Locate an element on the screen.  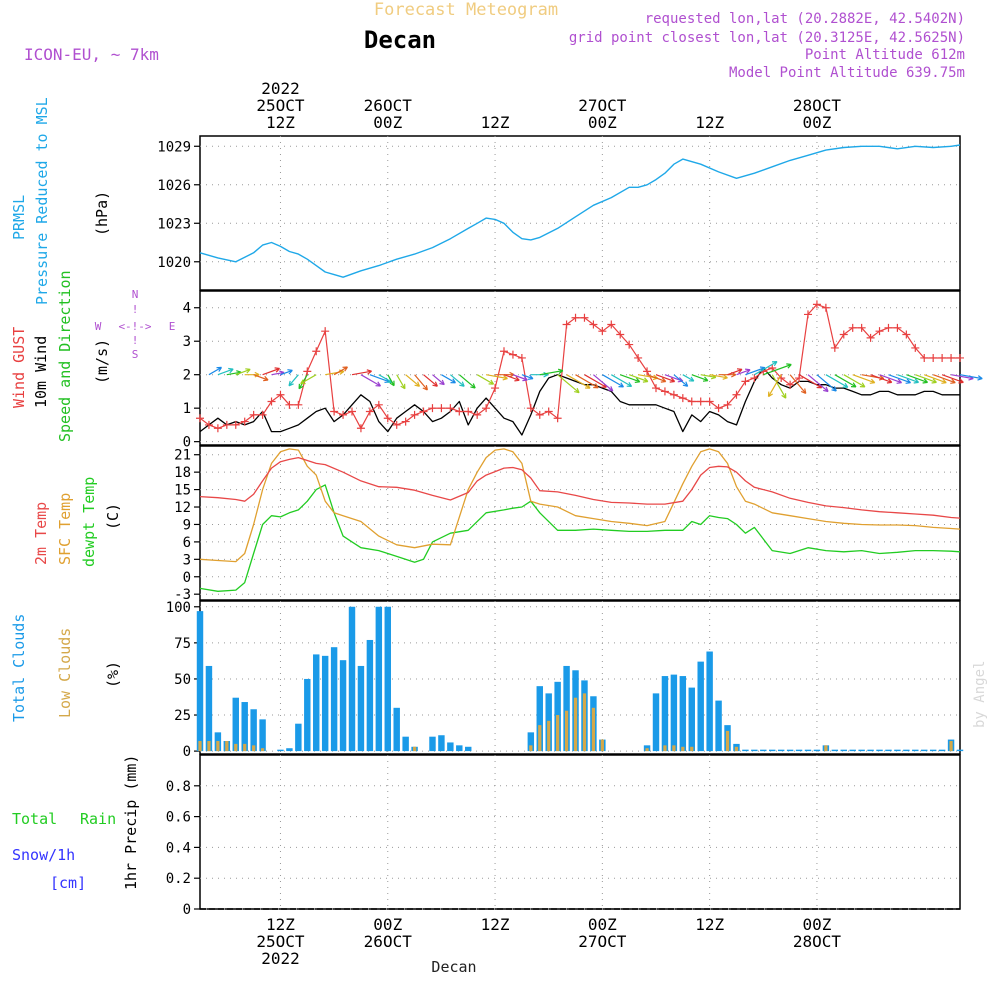
label-1hr-precip: 1hr Precip (mm) is located at coordinates (131, 822).